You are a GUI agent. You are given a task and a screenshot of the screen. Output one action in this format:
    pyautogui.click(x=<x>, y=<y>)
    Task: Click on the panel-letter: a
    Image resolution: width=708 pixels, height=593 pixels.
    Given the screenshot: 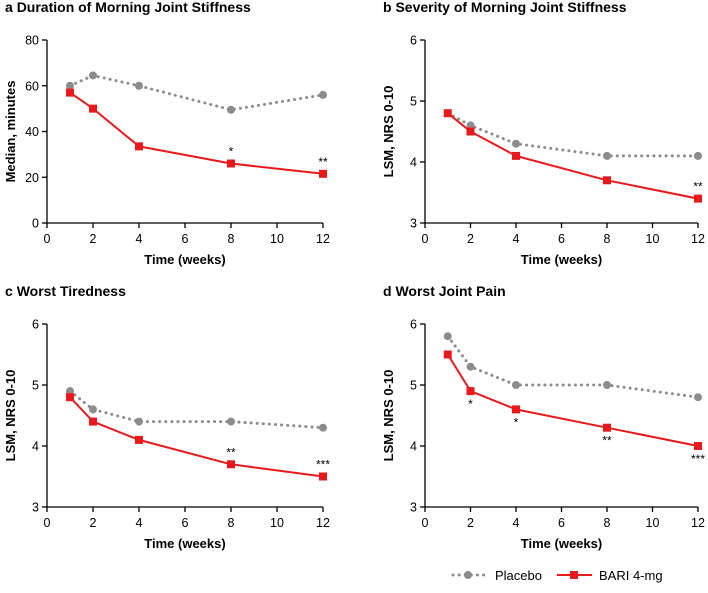 What is the action you would take?
    pyautogui.click(x=11, y=7)
    